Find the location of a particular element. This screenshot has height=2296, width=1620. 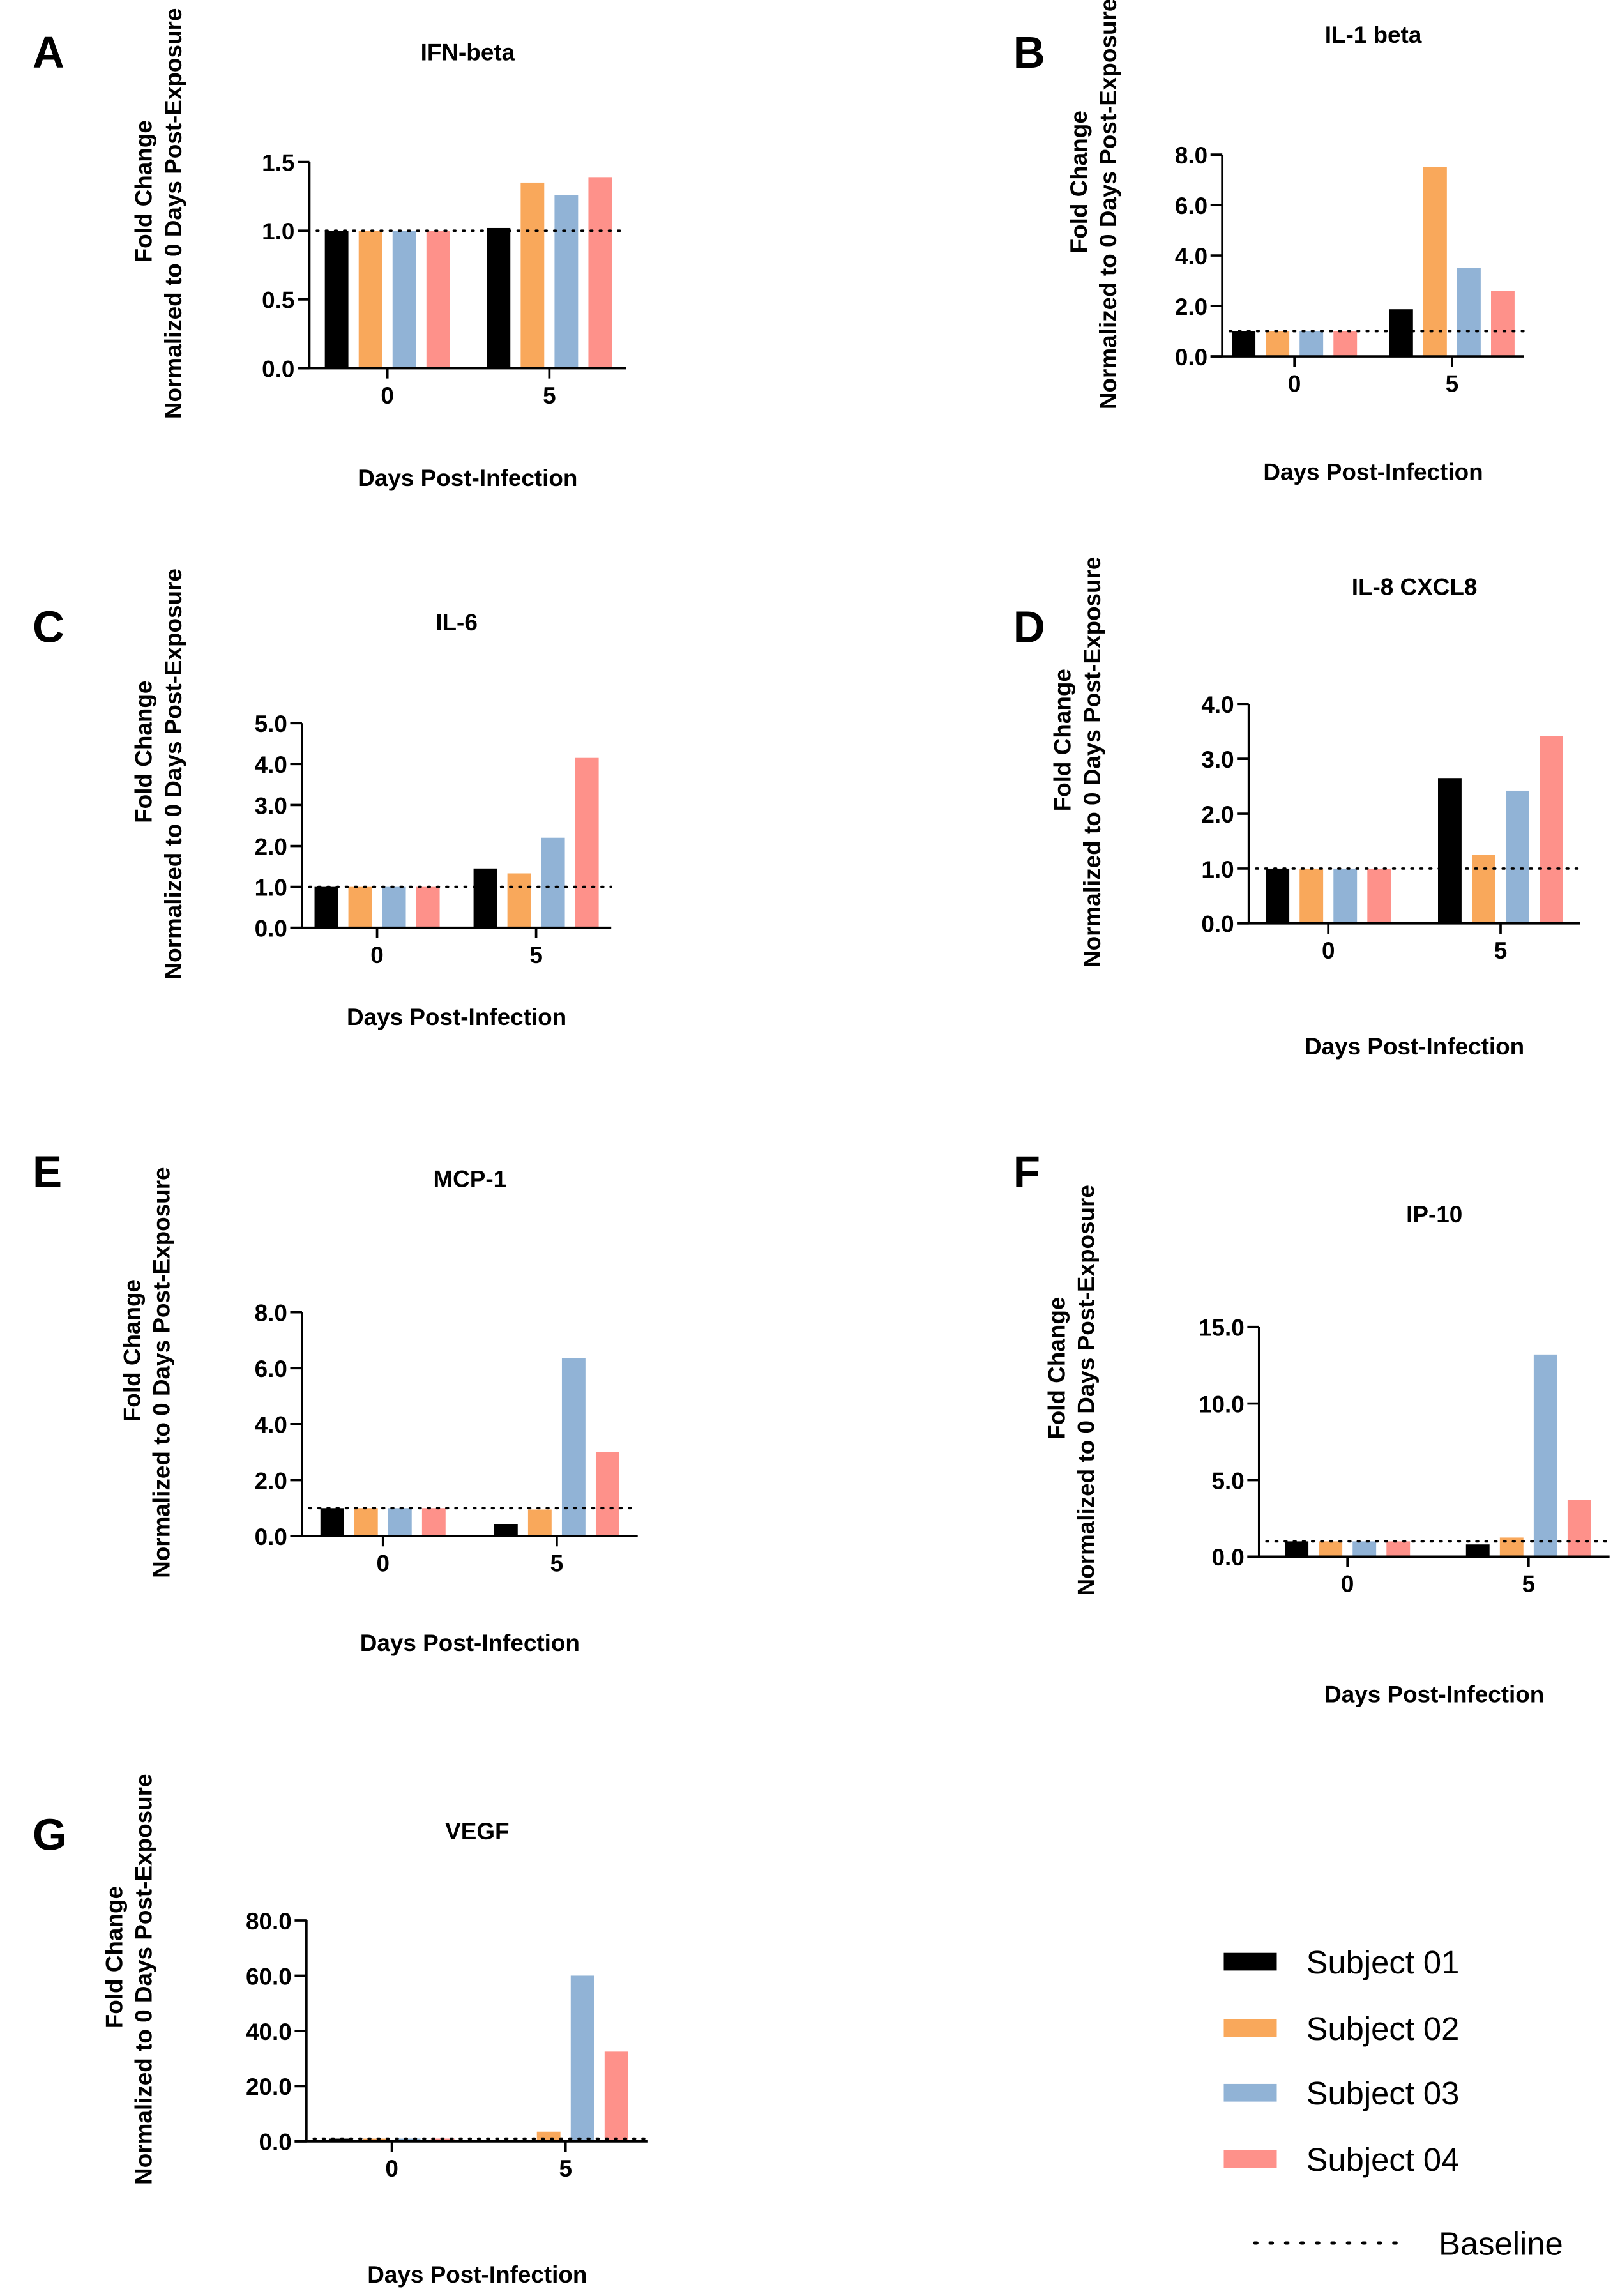

y-tick-label: 15.0 is located at coordinates (1222, 1328).